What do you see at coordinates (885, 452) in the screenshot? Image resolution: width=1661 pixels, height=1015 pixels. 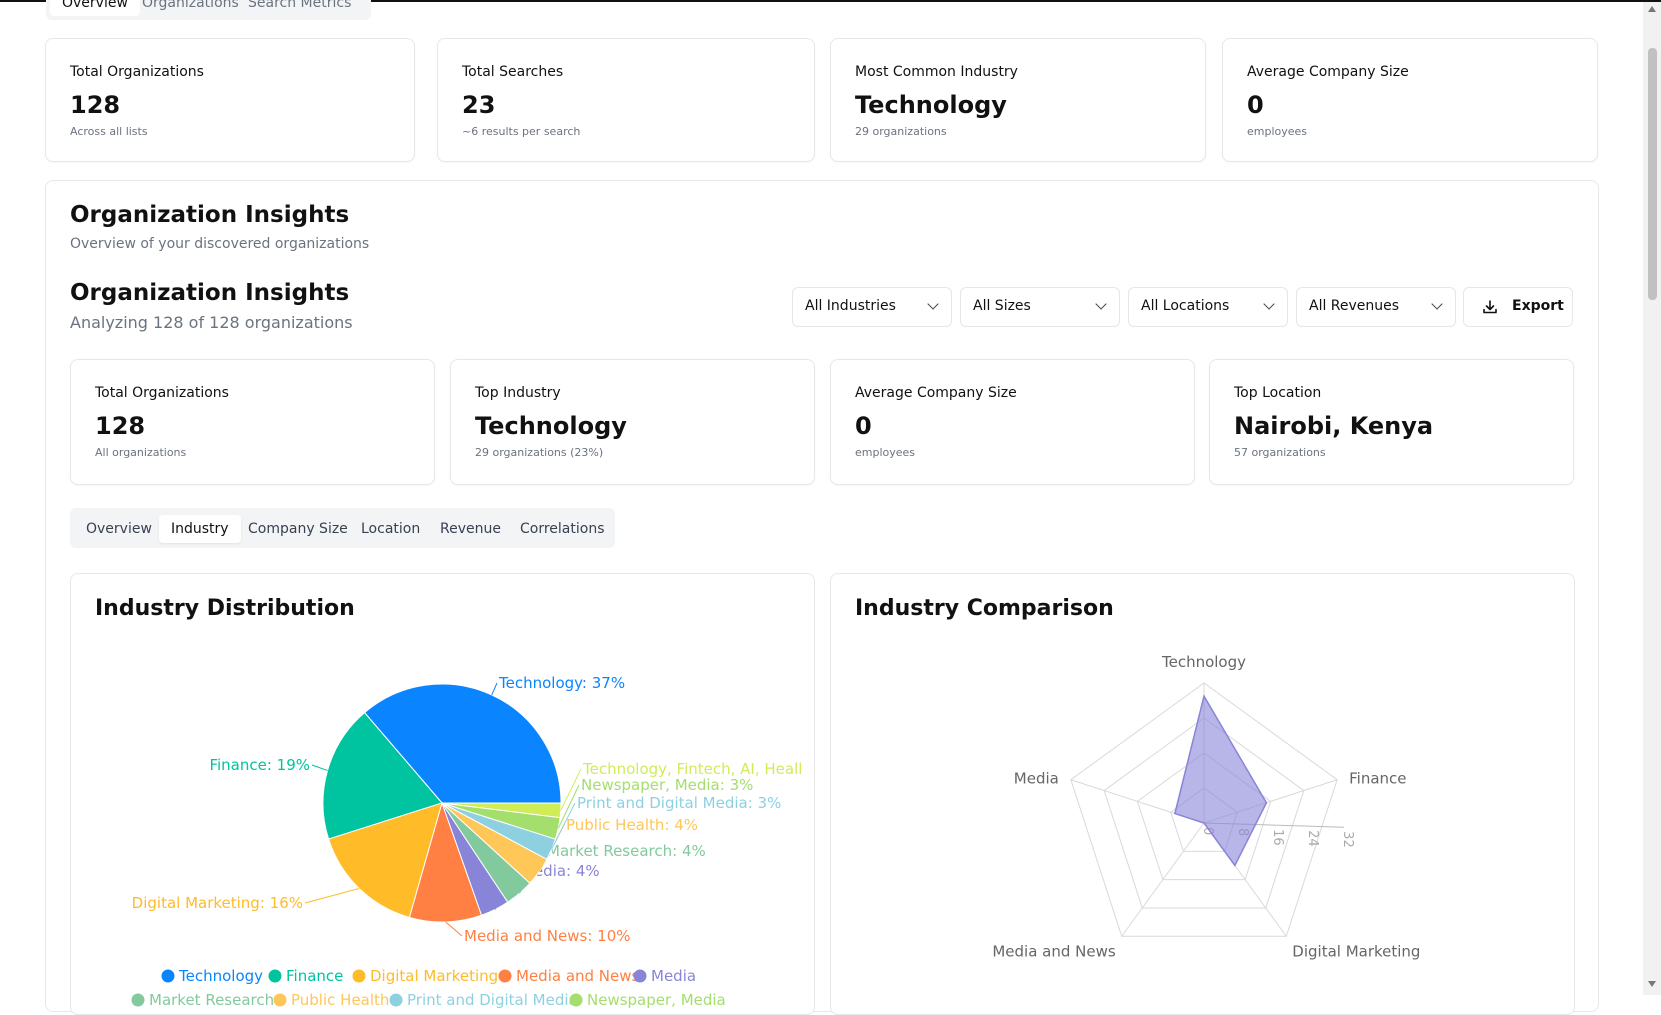 I see `insight-card-subtext: employees` at bounding box center [885, 452].